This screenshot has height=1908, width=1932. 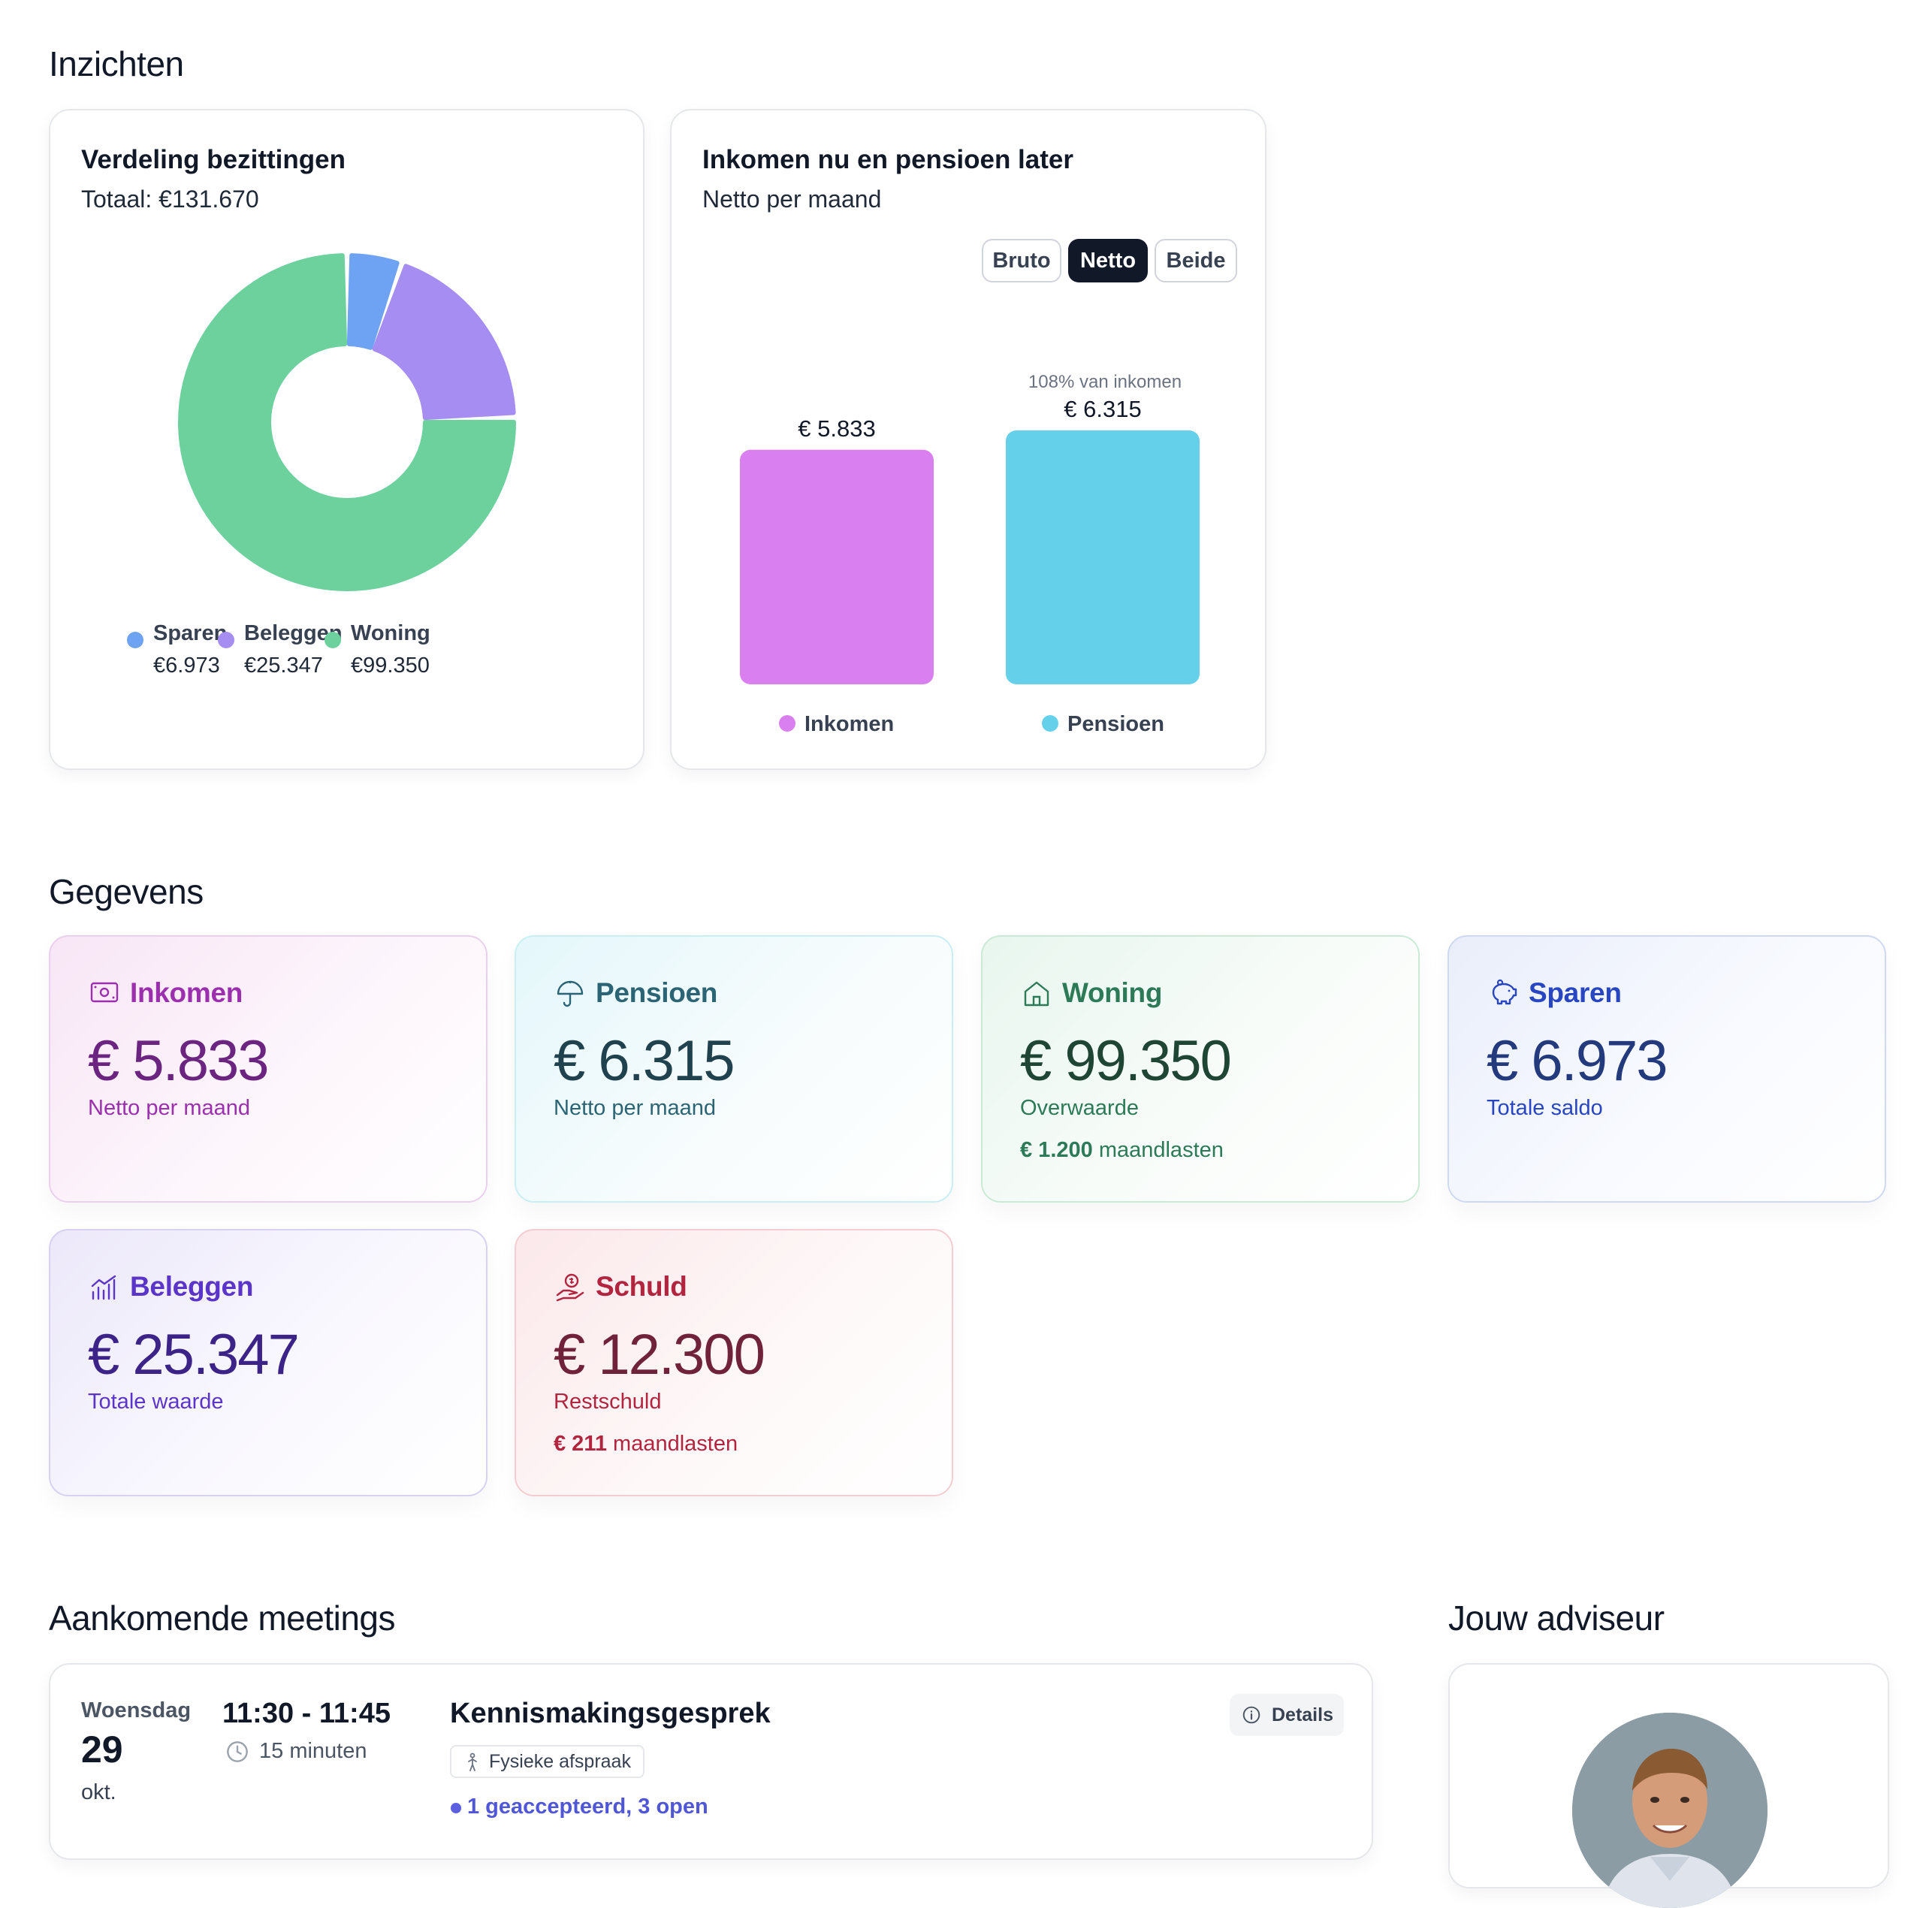 What do you see at coordinates (222, 1618) in the screenshot?
I see `section-title-meetings: Aankomende meetings` at bounding box center [222, 1618].